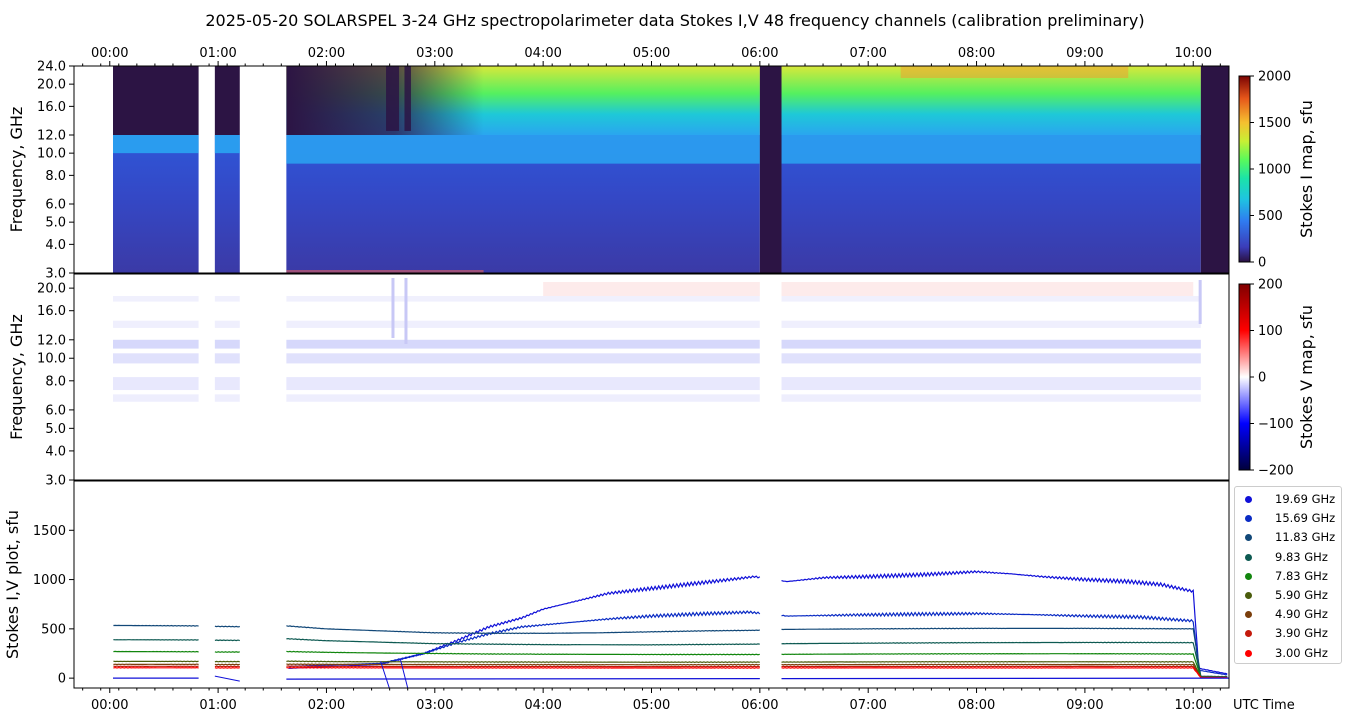 The height and width of the screenshot is (725, 1350). What do you see at coordinates (109, 53) in the screenshot?
I see `top-xtick-label-0: 00:00` at bounding box center [109, 53].